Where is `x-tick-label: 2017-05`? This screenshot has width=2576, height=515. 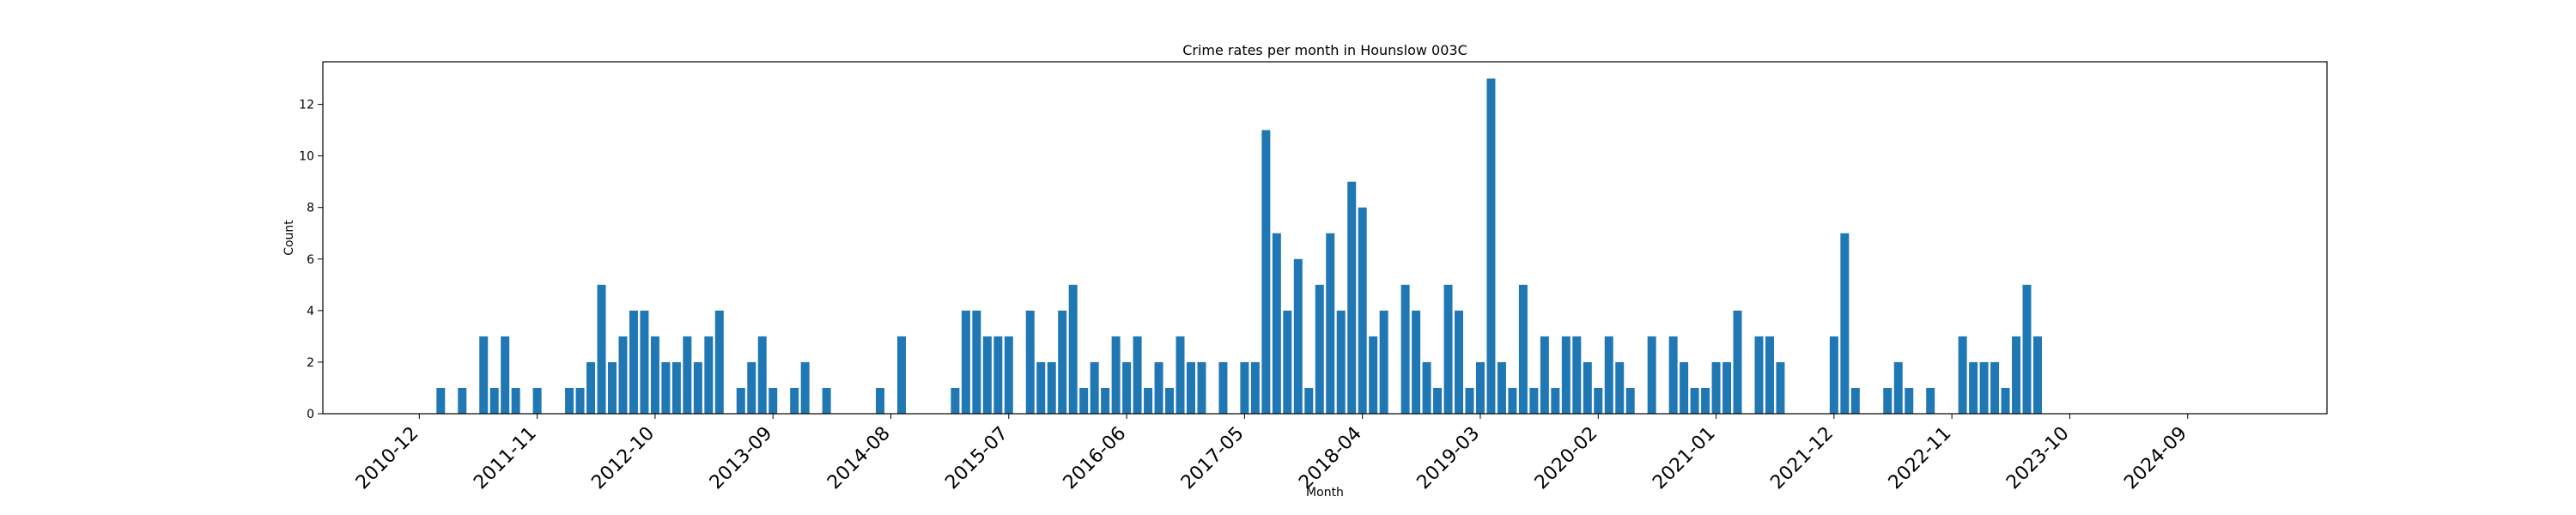
x-tick-label: 2017-05 is located at coordinates (1213, 458).